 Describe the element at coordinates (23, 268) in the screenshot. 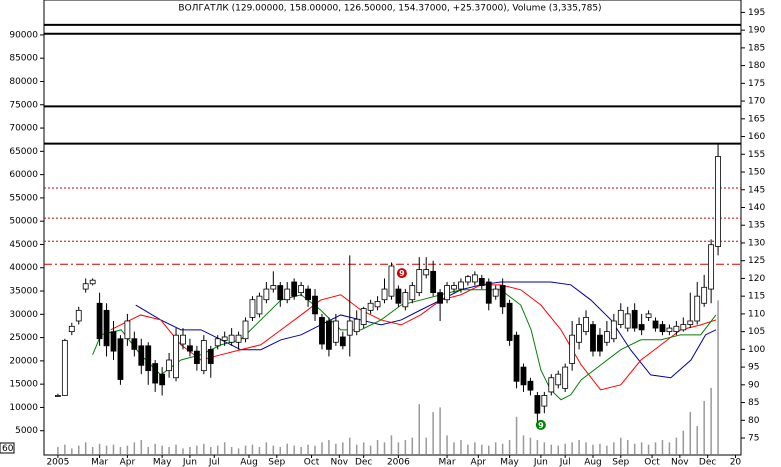

I see `y2-tick-label: 40000` at that location.